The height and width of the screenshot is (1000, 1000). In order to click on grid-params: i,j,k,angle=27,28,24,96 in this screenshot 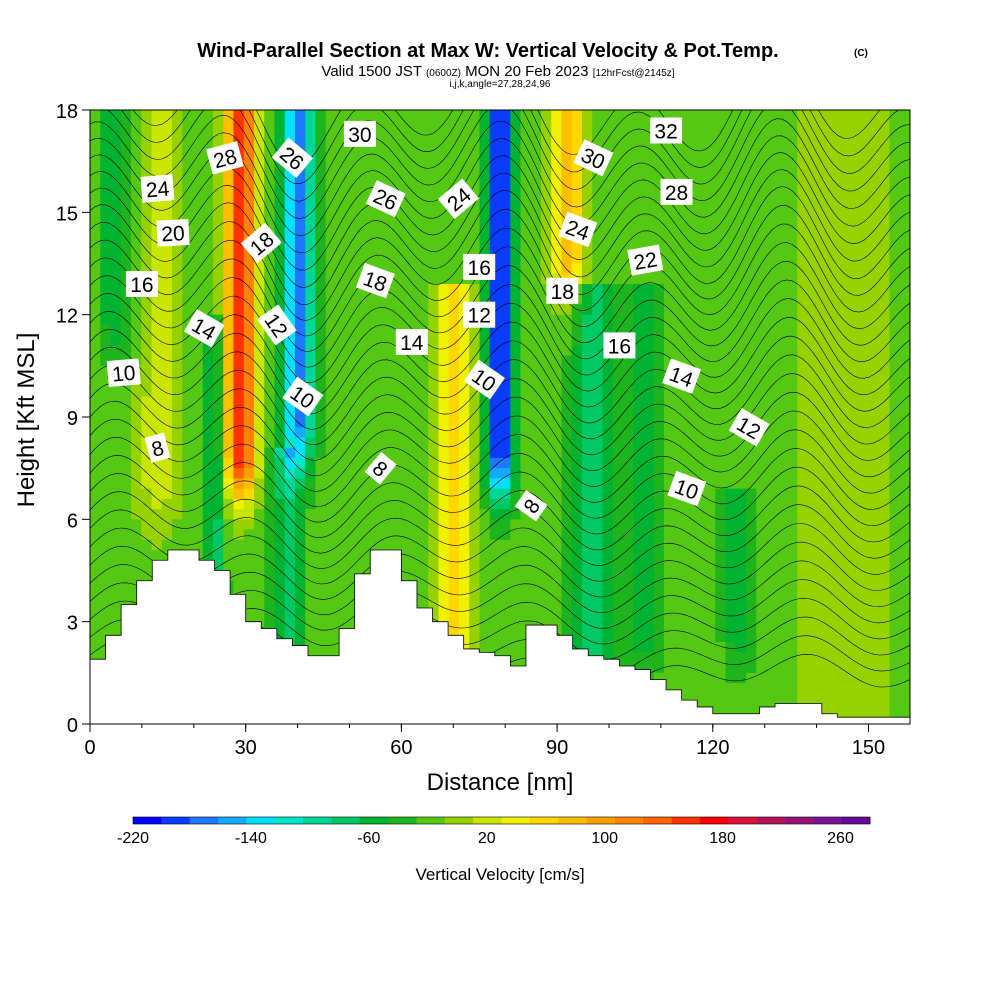, I will do `click(500, 84)`.